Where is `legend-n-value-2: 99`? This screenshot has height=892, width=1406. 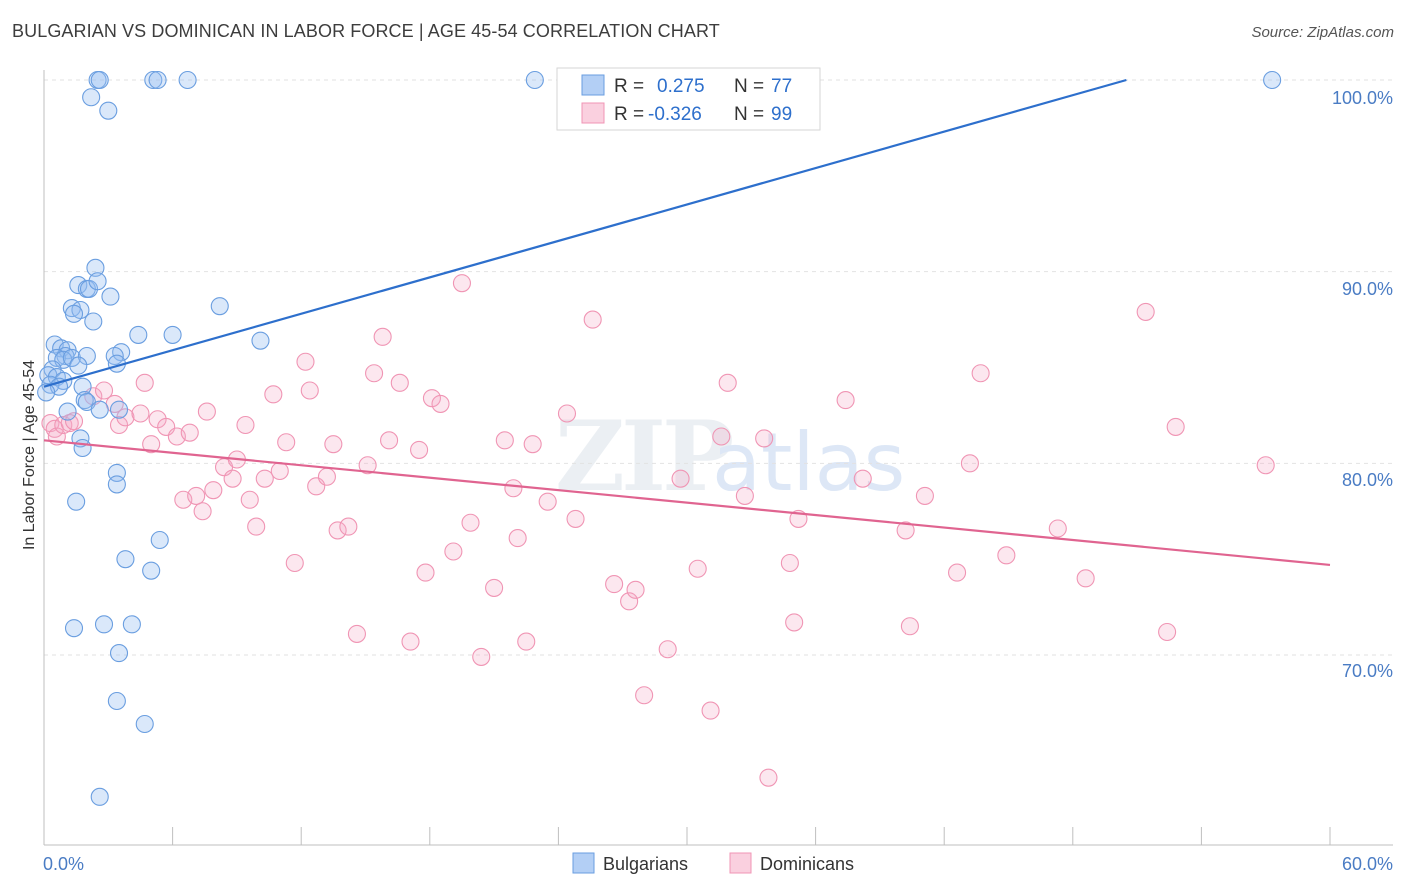
legend-n-value-2: 99 is located at coordinates (781, 114).